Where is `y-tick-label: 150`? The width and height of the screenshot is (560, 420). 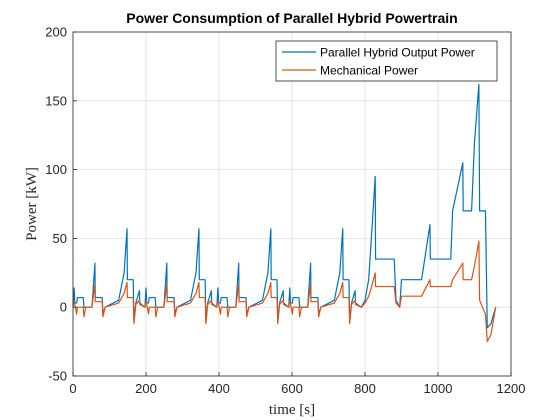 y-tick-label: 150 is located at coordinates (56, 100).